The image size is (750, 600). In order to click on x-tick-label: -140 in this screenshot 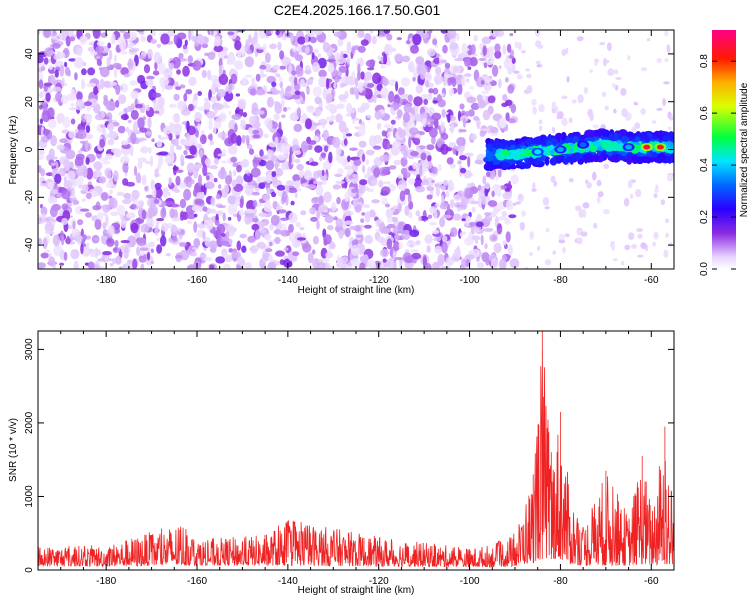, I will do `click(288, 581)`.